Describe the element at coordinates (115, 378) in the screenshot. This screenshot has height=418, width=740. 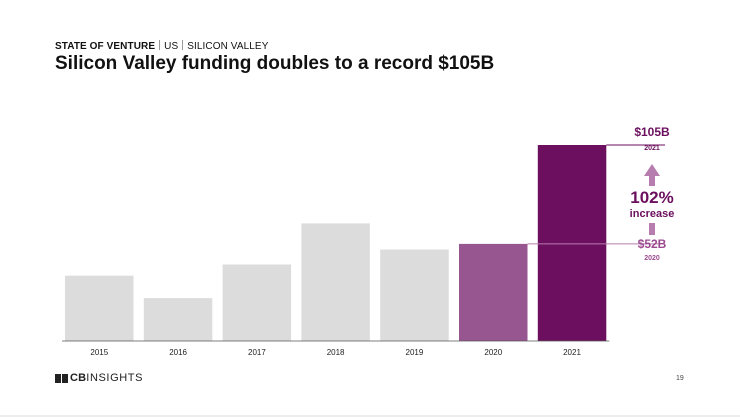
I see `logo-text-insights: INSIGHTS` at that location.